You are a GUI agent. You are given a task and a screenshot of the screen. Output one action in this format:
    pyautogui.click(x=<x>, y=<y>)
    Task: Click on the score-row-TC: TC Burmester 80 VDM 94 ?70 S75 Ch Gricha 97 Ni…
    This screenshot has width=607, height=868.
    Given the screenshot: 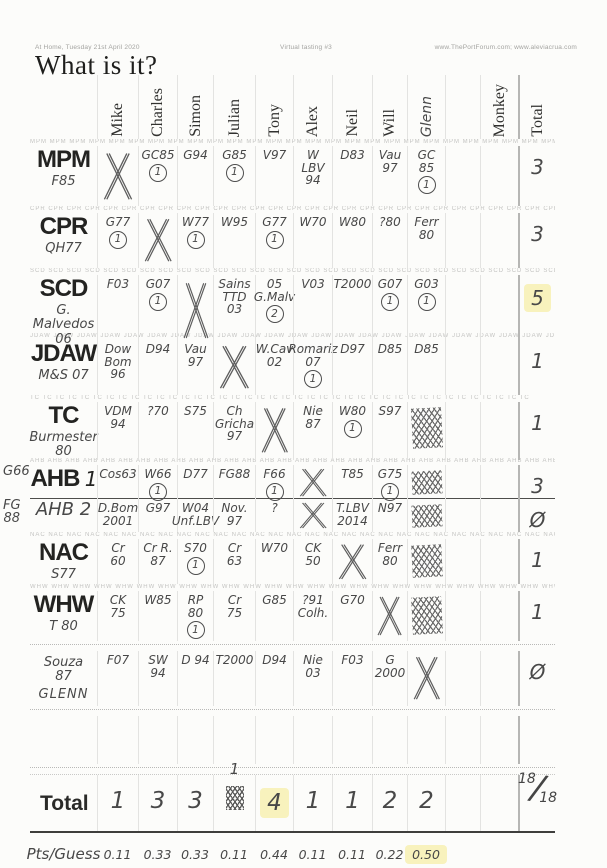 What is the action you would take?
    pyautogui.click(x=292, y=431)
    